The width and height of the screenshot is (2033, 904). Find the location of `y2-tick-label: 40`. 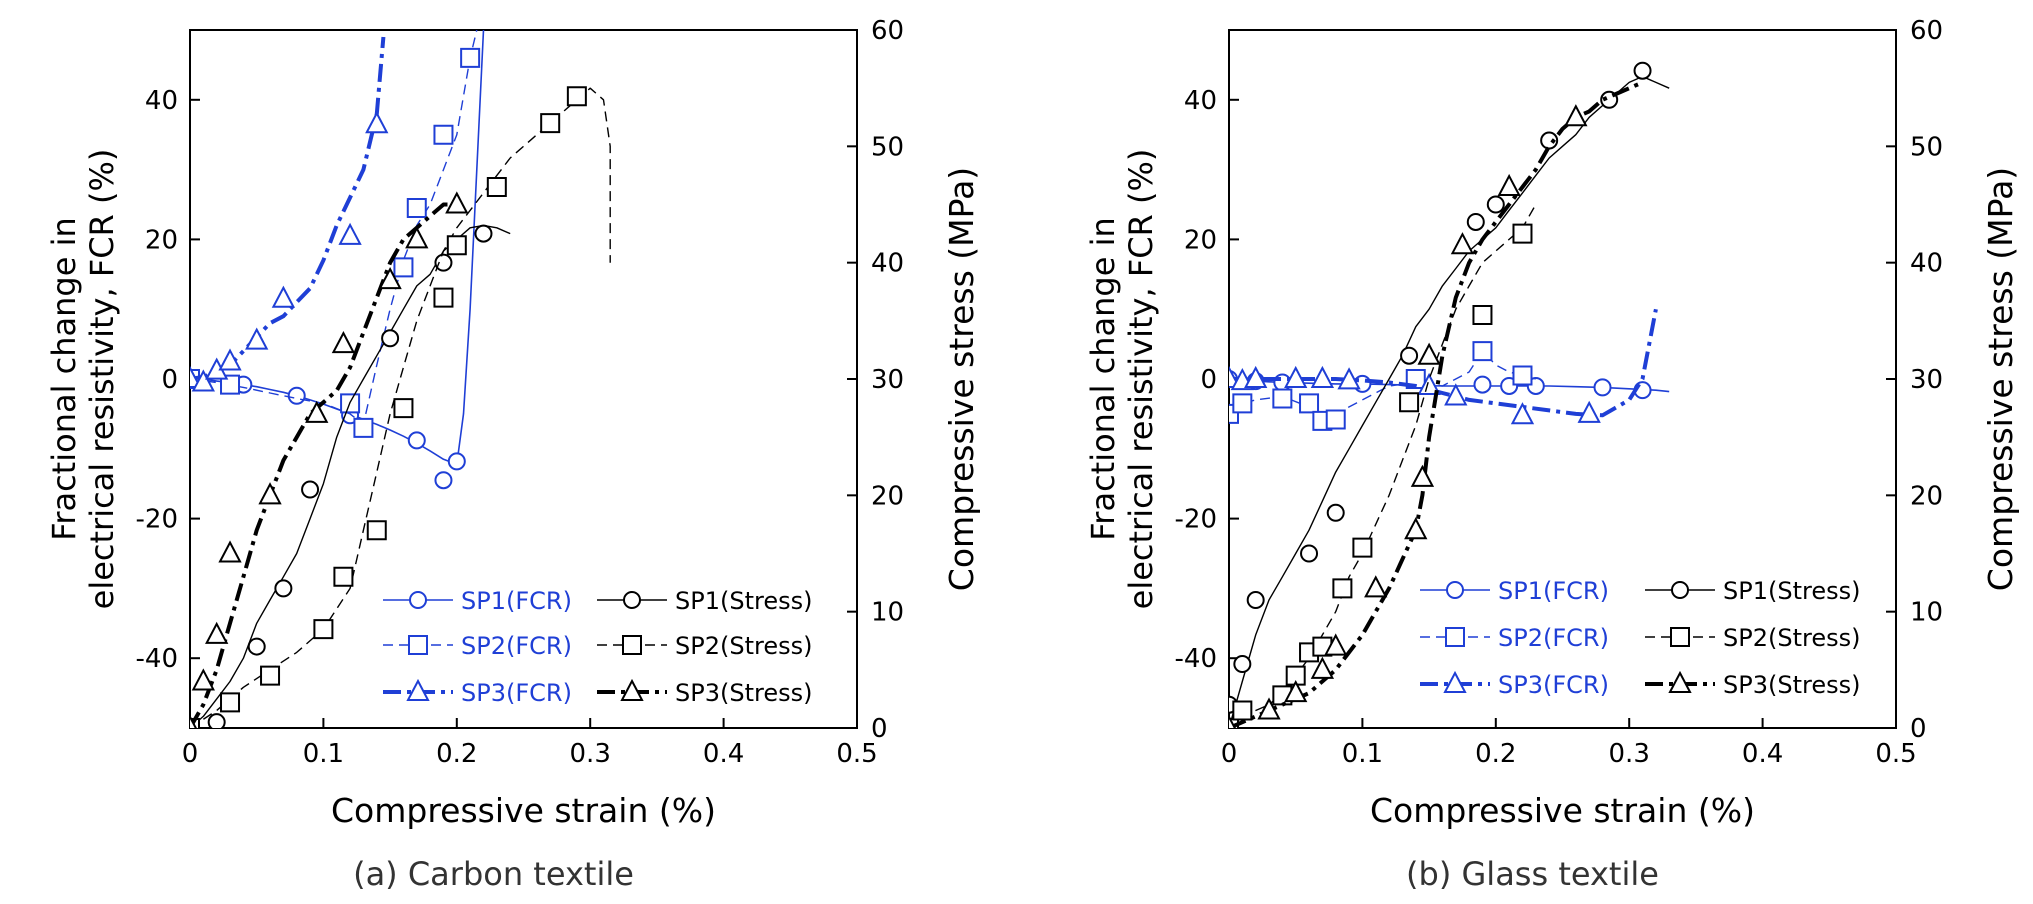

y2-tick-label: 40 is located at coordinates (887, 264).